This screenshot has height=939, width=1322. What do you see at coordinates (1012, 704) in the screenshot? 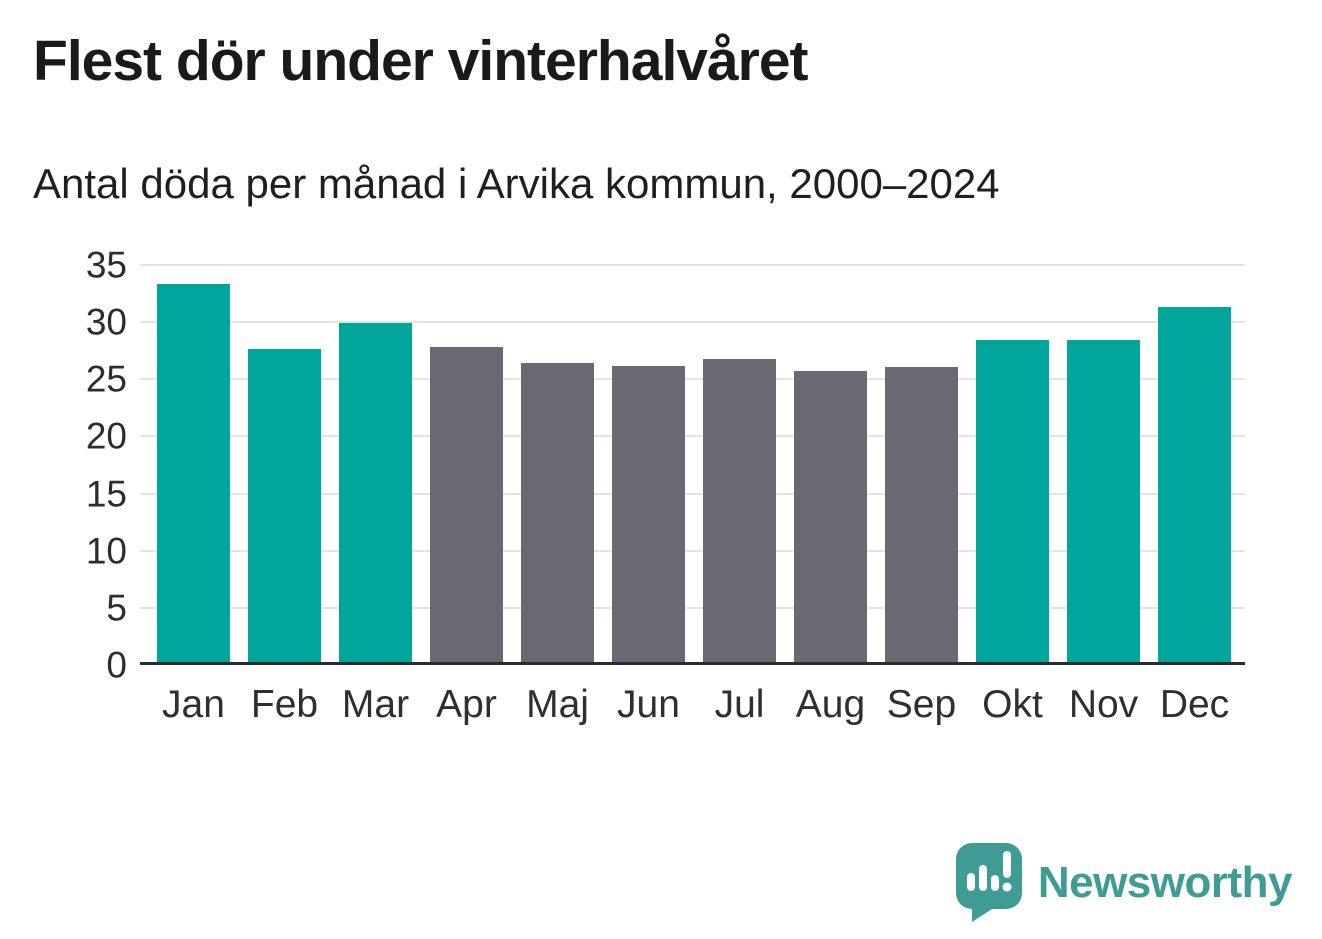
I see `x-tick-label-okt: Okt` at bounding box center [1012, 704].